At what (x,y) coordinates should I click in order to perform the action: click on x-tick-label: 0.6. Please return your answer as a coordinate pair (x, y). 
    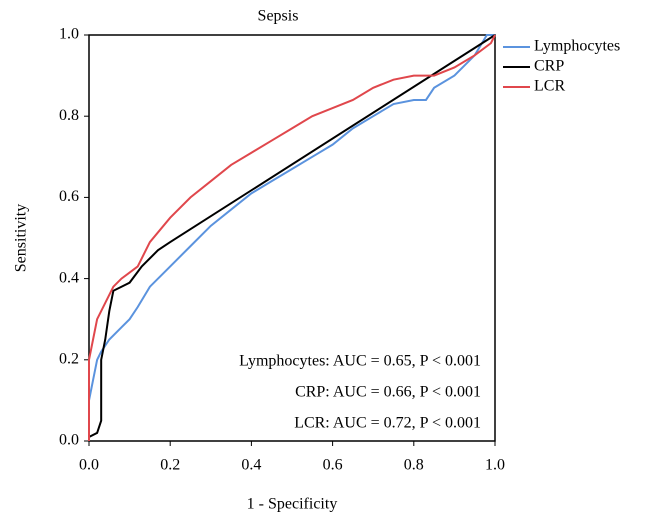
    Looking at the image, I should click on (333, 465).